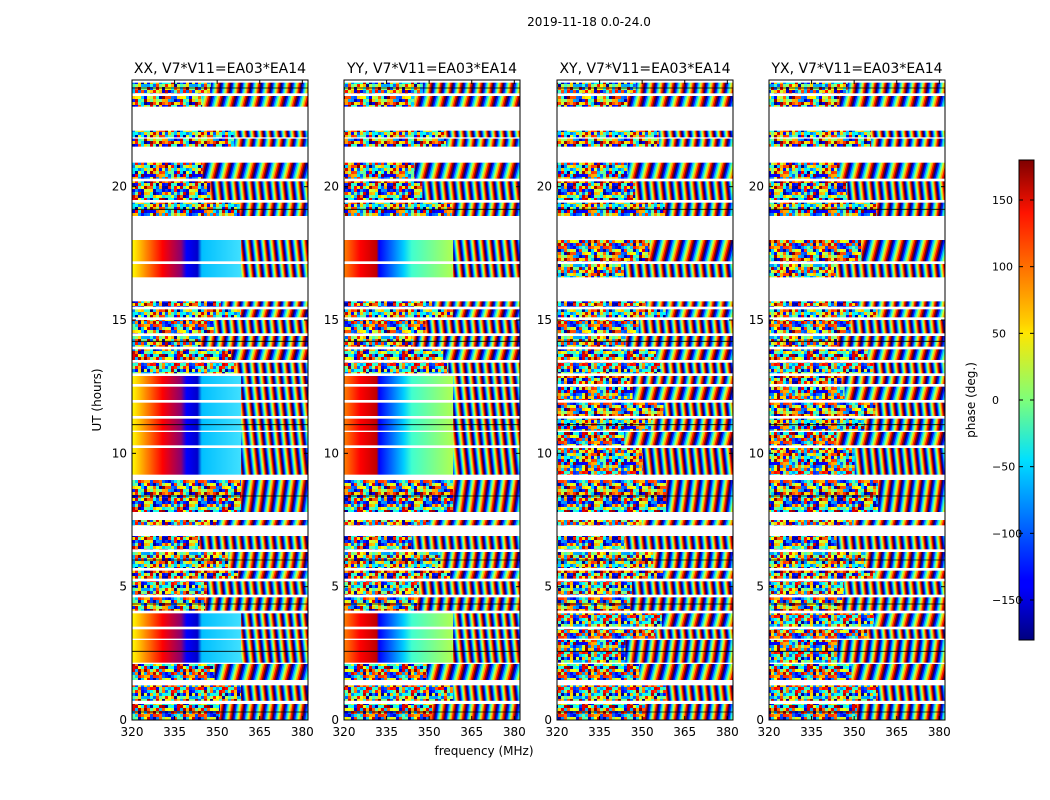 Image resolution: width=1050 pixels, height=800 pixels. Describe the element at coordinates (1007, 600) in the screenshot. I see `colorbar-tick-label: −150` at that location.